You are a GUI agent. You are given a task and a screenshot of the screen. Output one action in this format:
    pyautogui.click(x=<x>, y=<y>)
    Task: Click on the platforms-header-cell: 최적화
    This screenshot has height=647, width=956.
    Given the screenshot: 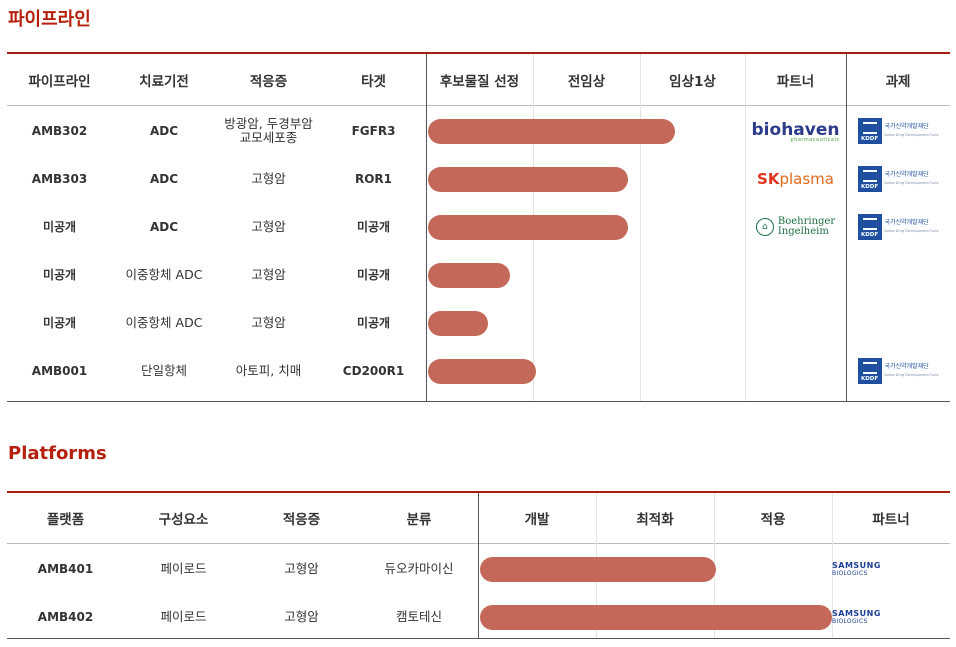 What is the action you would take?
    pyautogui.click(x=655, y=520)
    